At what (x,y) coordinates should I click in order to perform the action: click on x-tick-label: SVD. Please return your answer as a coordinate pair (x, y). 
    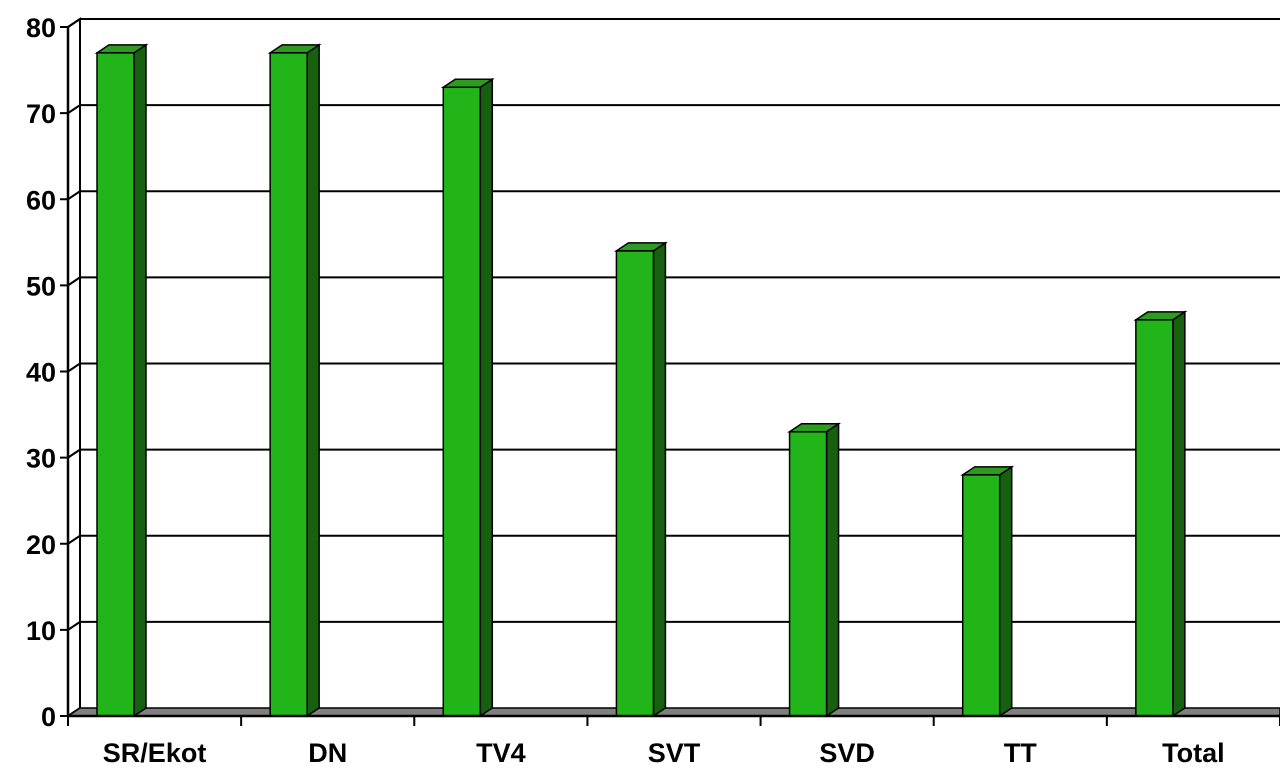
    Looking at the image, I should click on (847, 752).